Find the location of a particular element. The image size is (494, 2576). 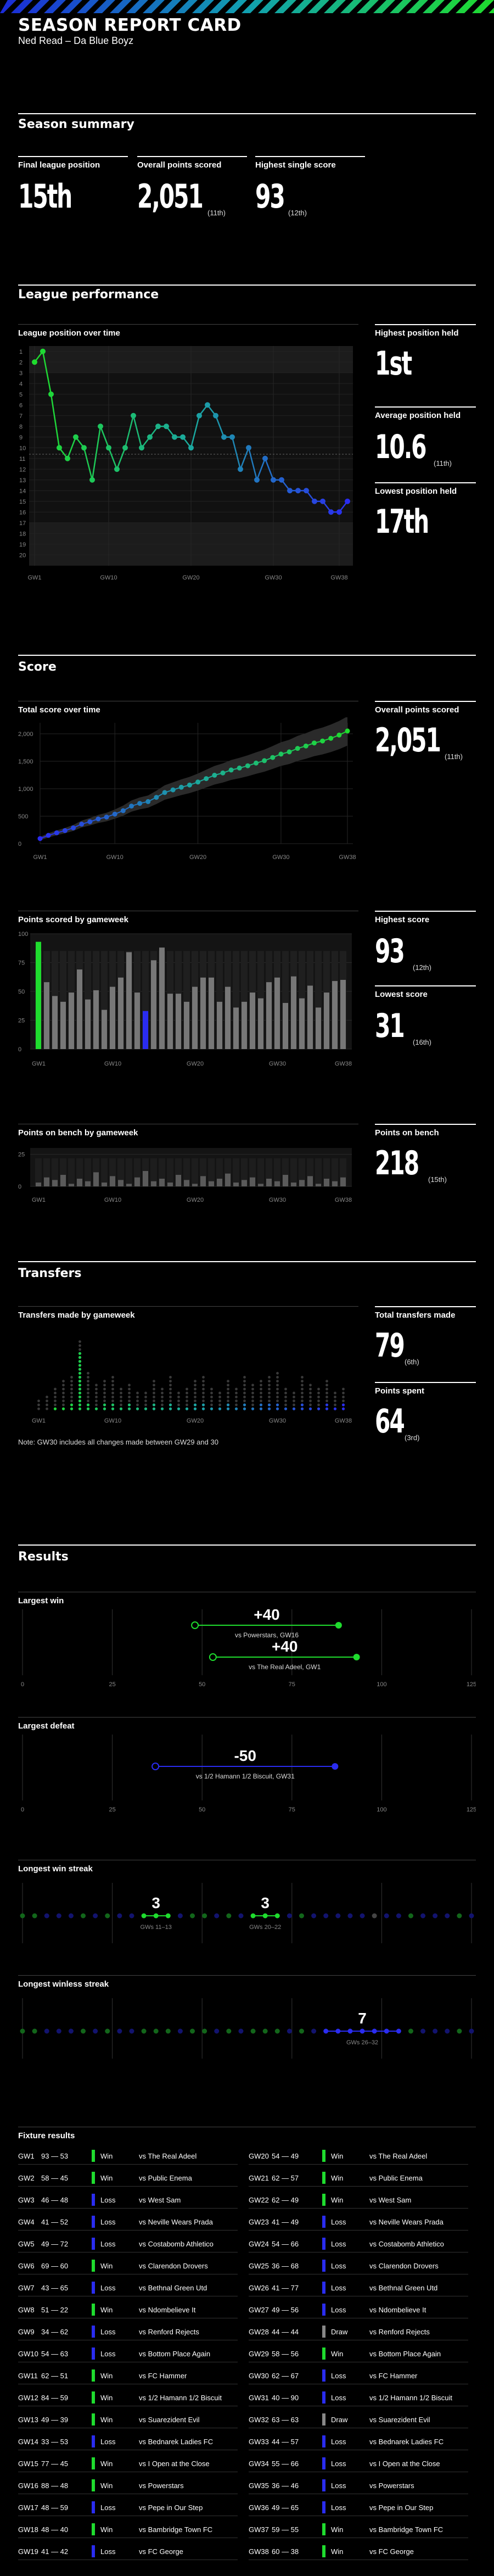

total-score-chart-label: Total score over time is located at coordinates (59, 710).